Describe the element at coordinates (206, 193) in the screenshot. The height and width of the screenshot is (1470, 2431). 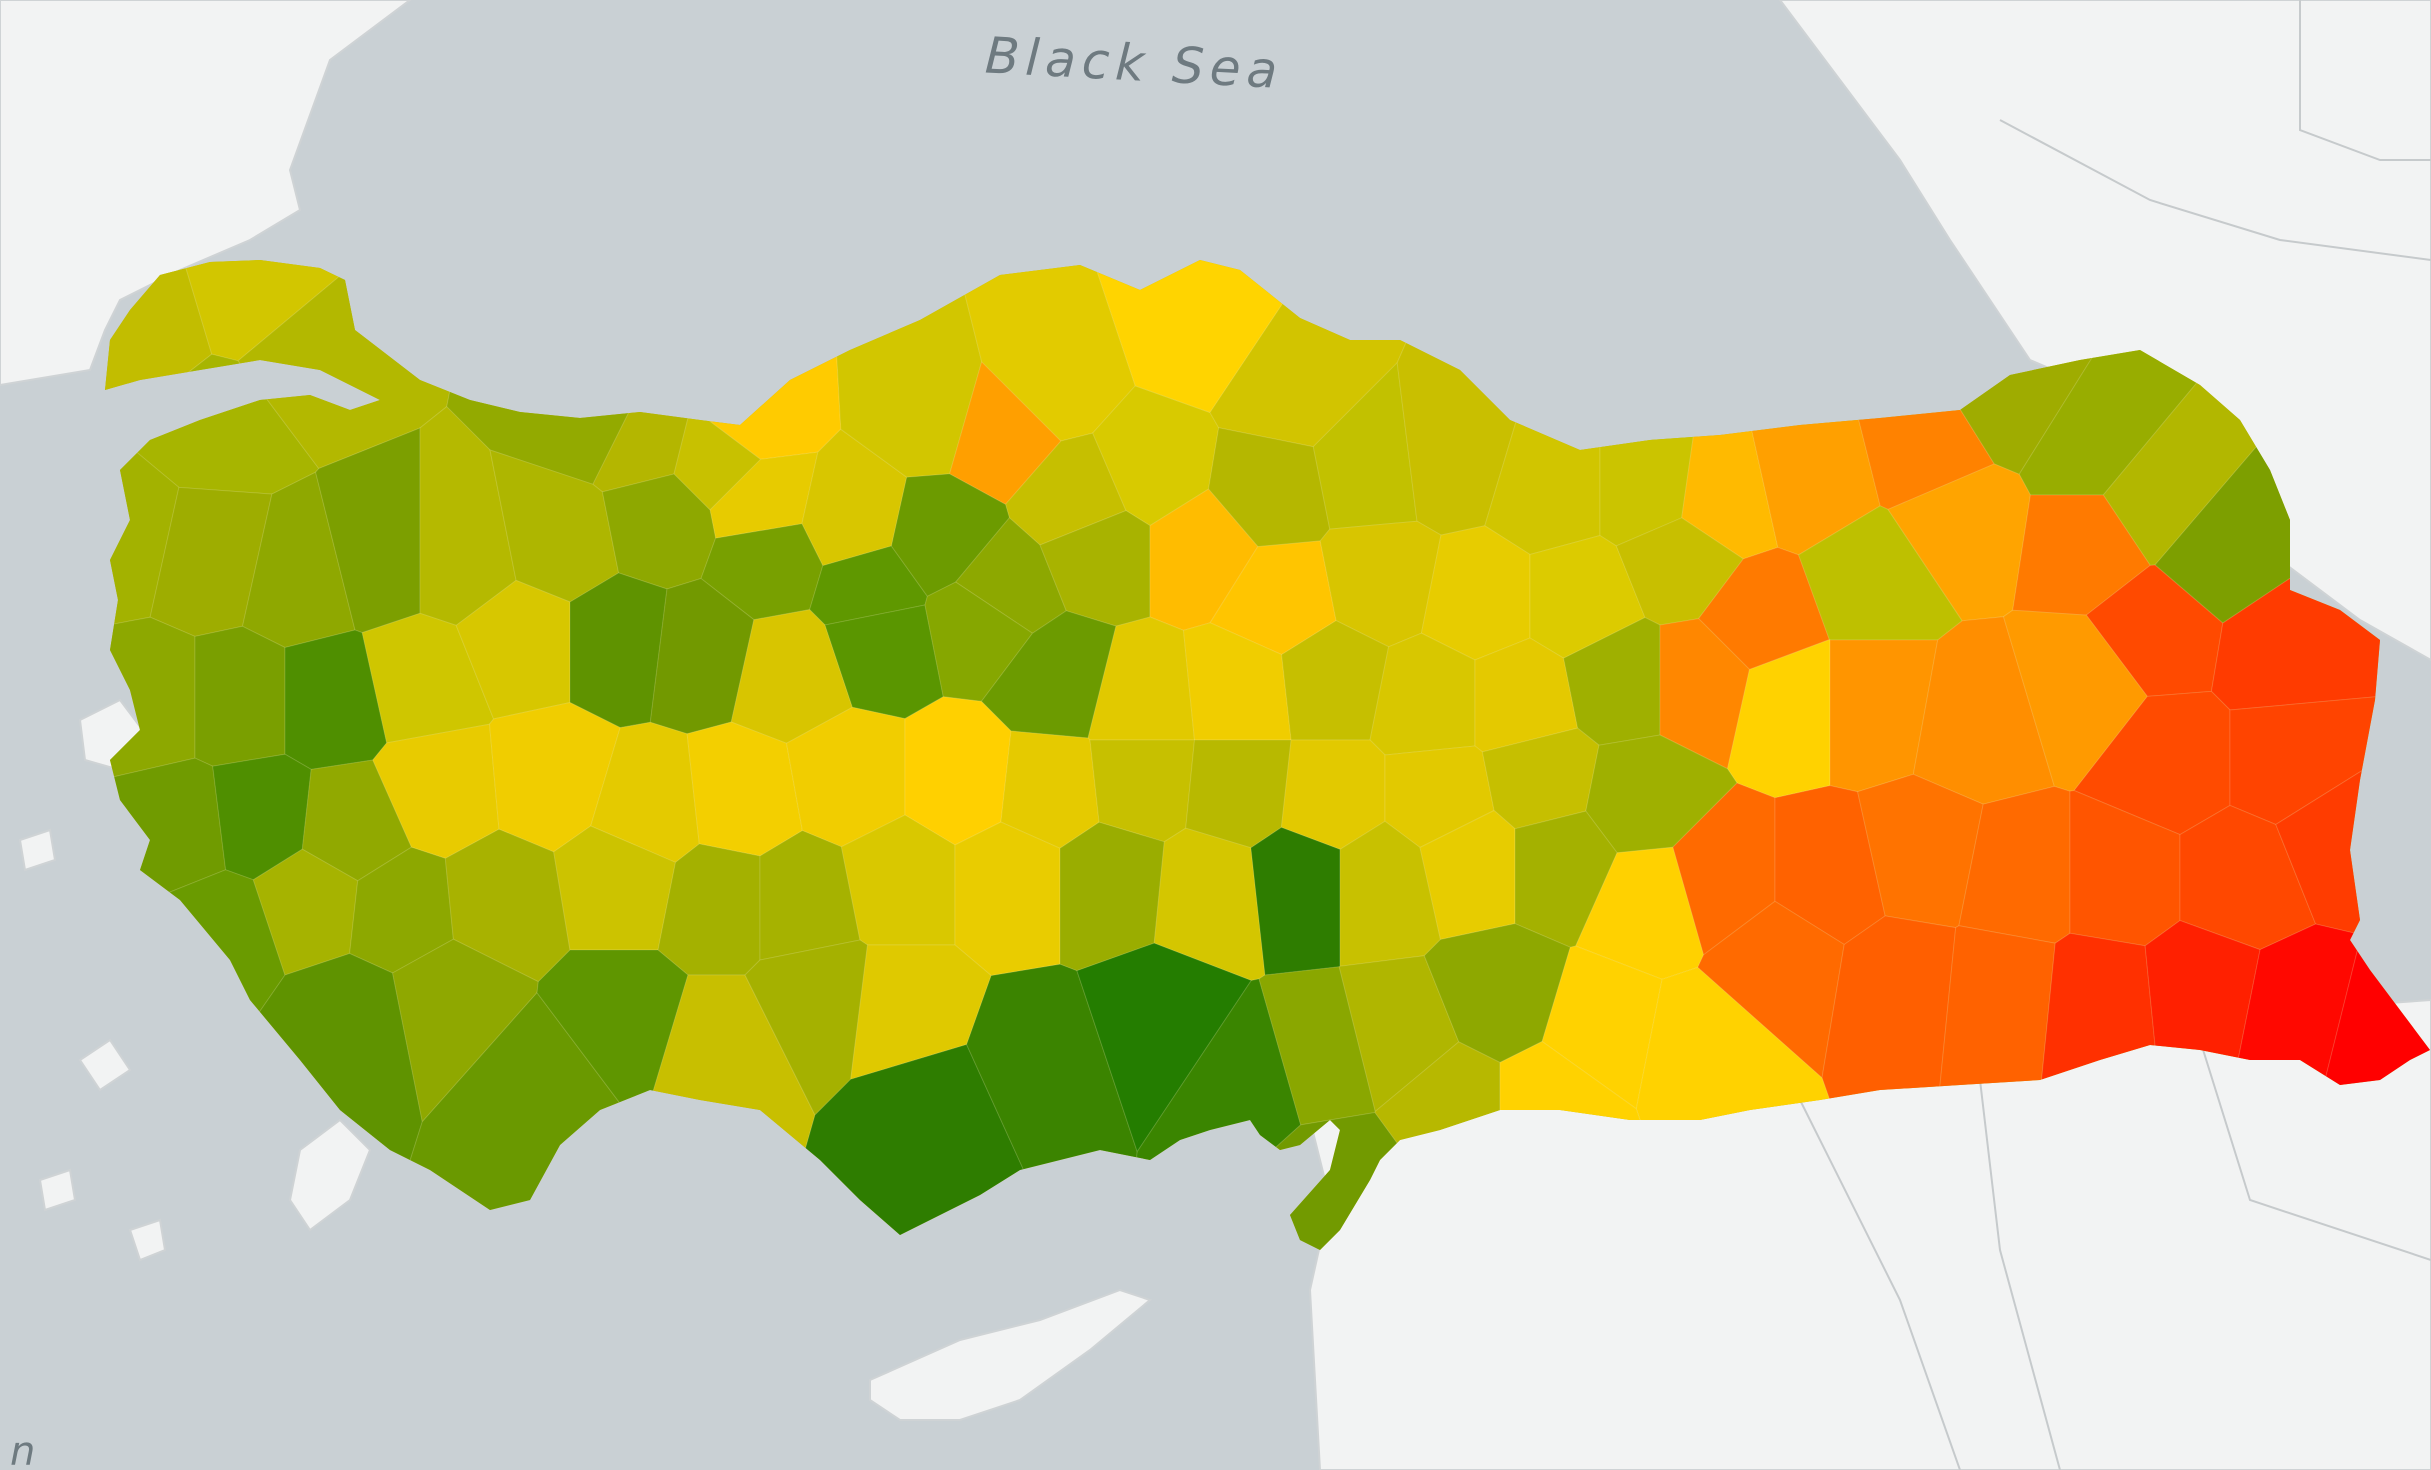
I see `land-balkans` at that location.